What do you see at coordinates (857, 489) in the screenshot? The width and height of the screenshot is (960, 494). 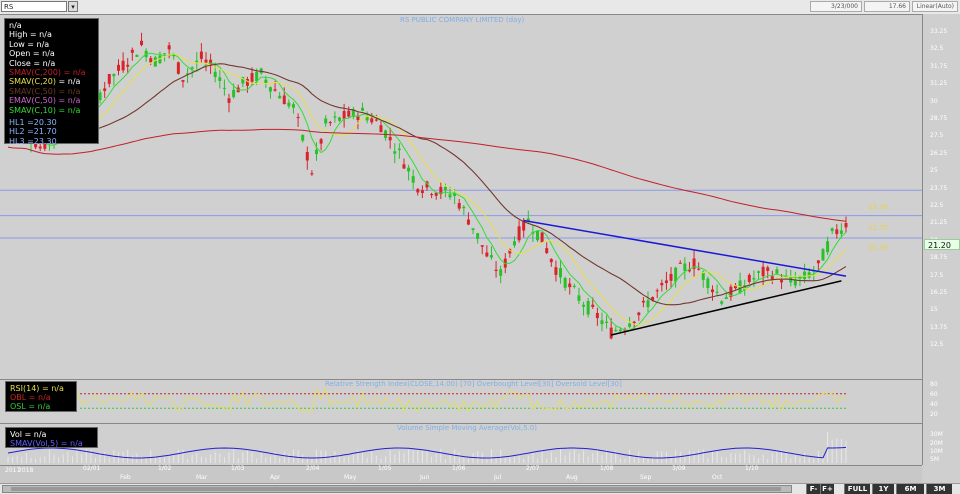 I see `range-full-button: FULL` at bounding box center [857, 489].